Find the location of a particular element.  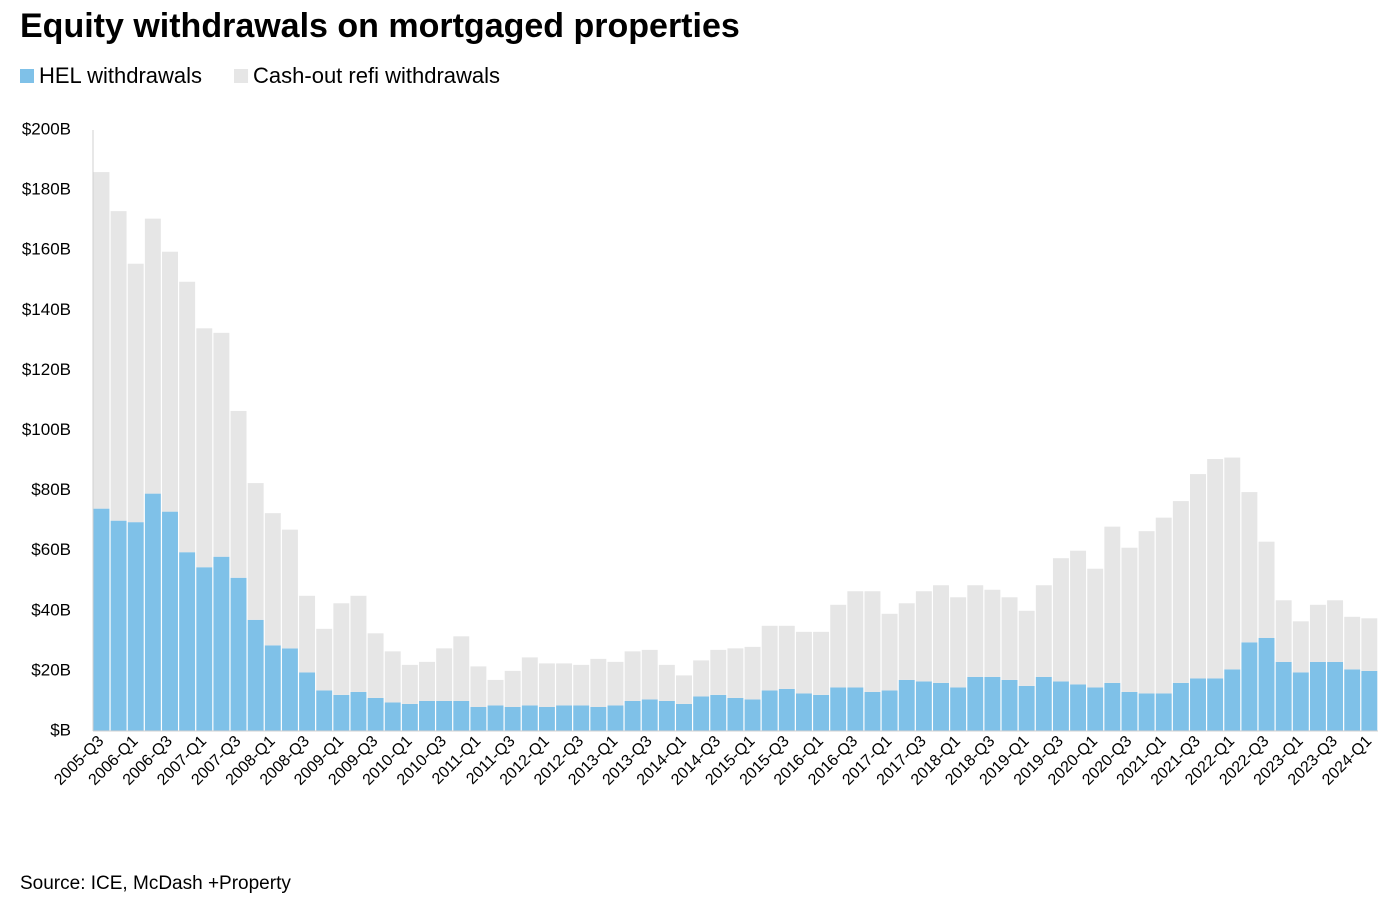

legend-label: Cash-out refi withdrawals is located at coordinates (376, 75).